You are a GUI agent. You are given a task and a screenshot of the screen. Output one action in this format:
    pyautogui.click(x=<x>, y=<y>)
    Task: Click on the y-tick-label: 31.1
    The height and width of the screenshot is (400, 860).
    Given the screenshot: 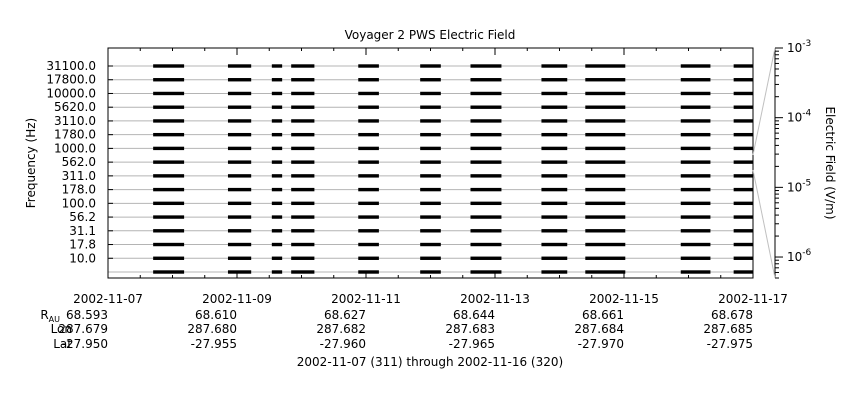 What is the action you would take?
    pyautogui.click(x=82, y=231)
    